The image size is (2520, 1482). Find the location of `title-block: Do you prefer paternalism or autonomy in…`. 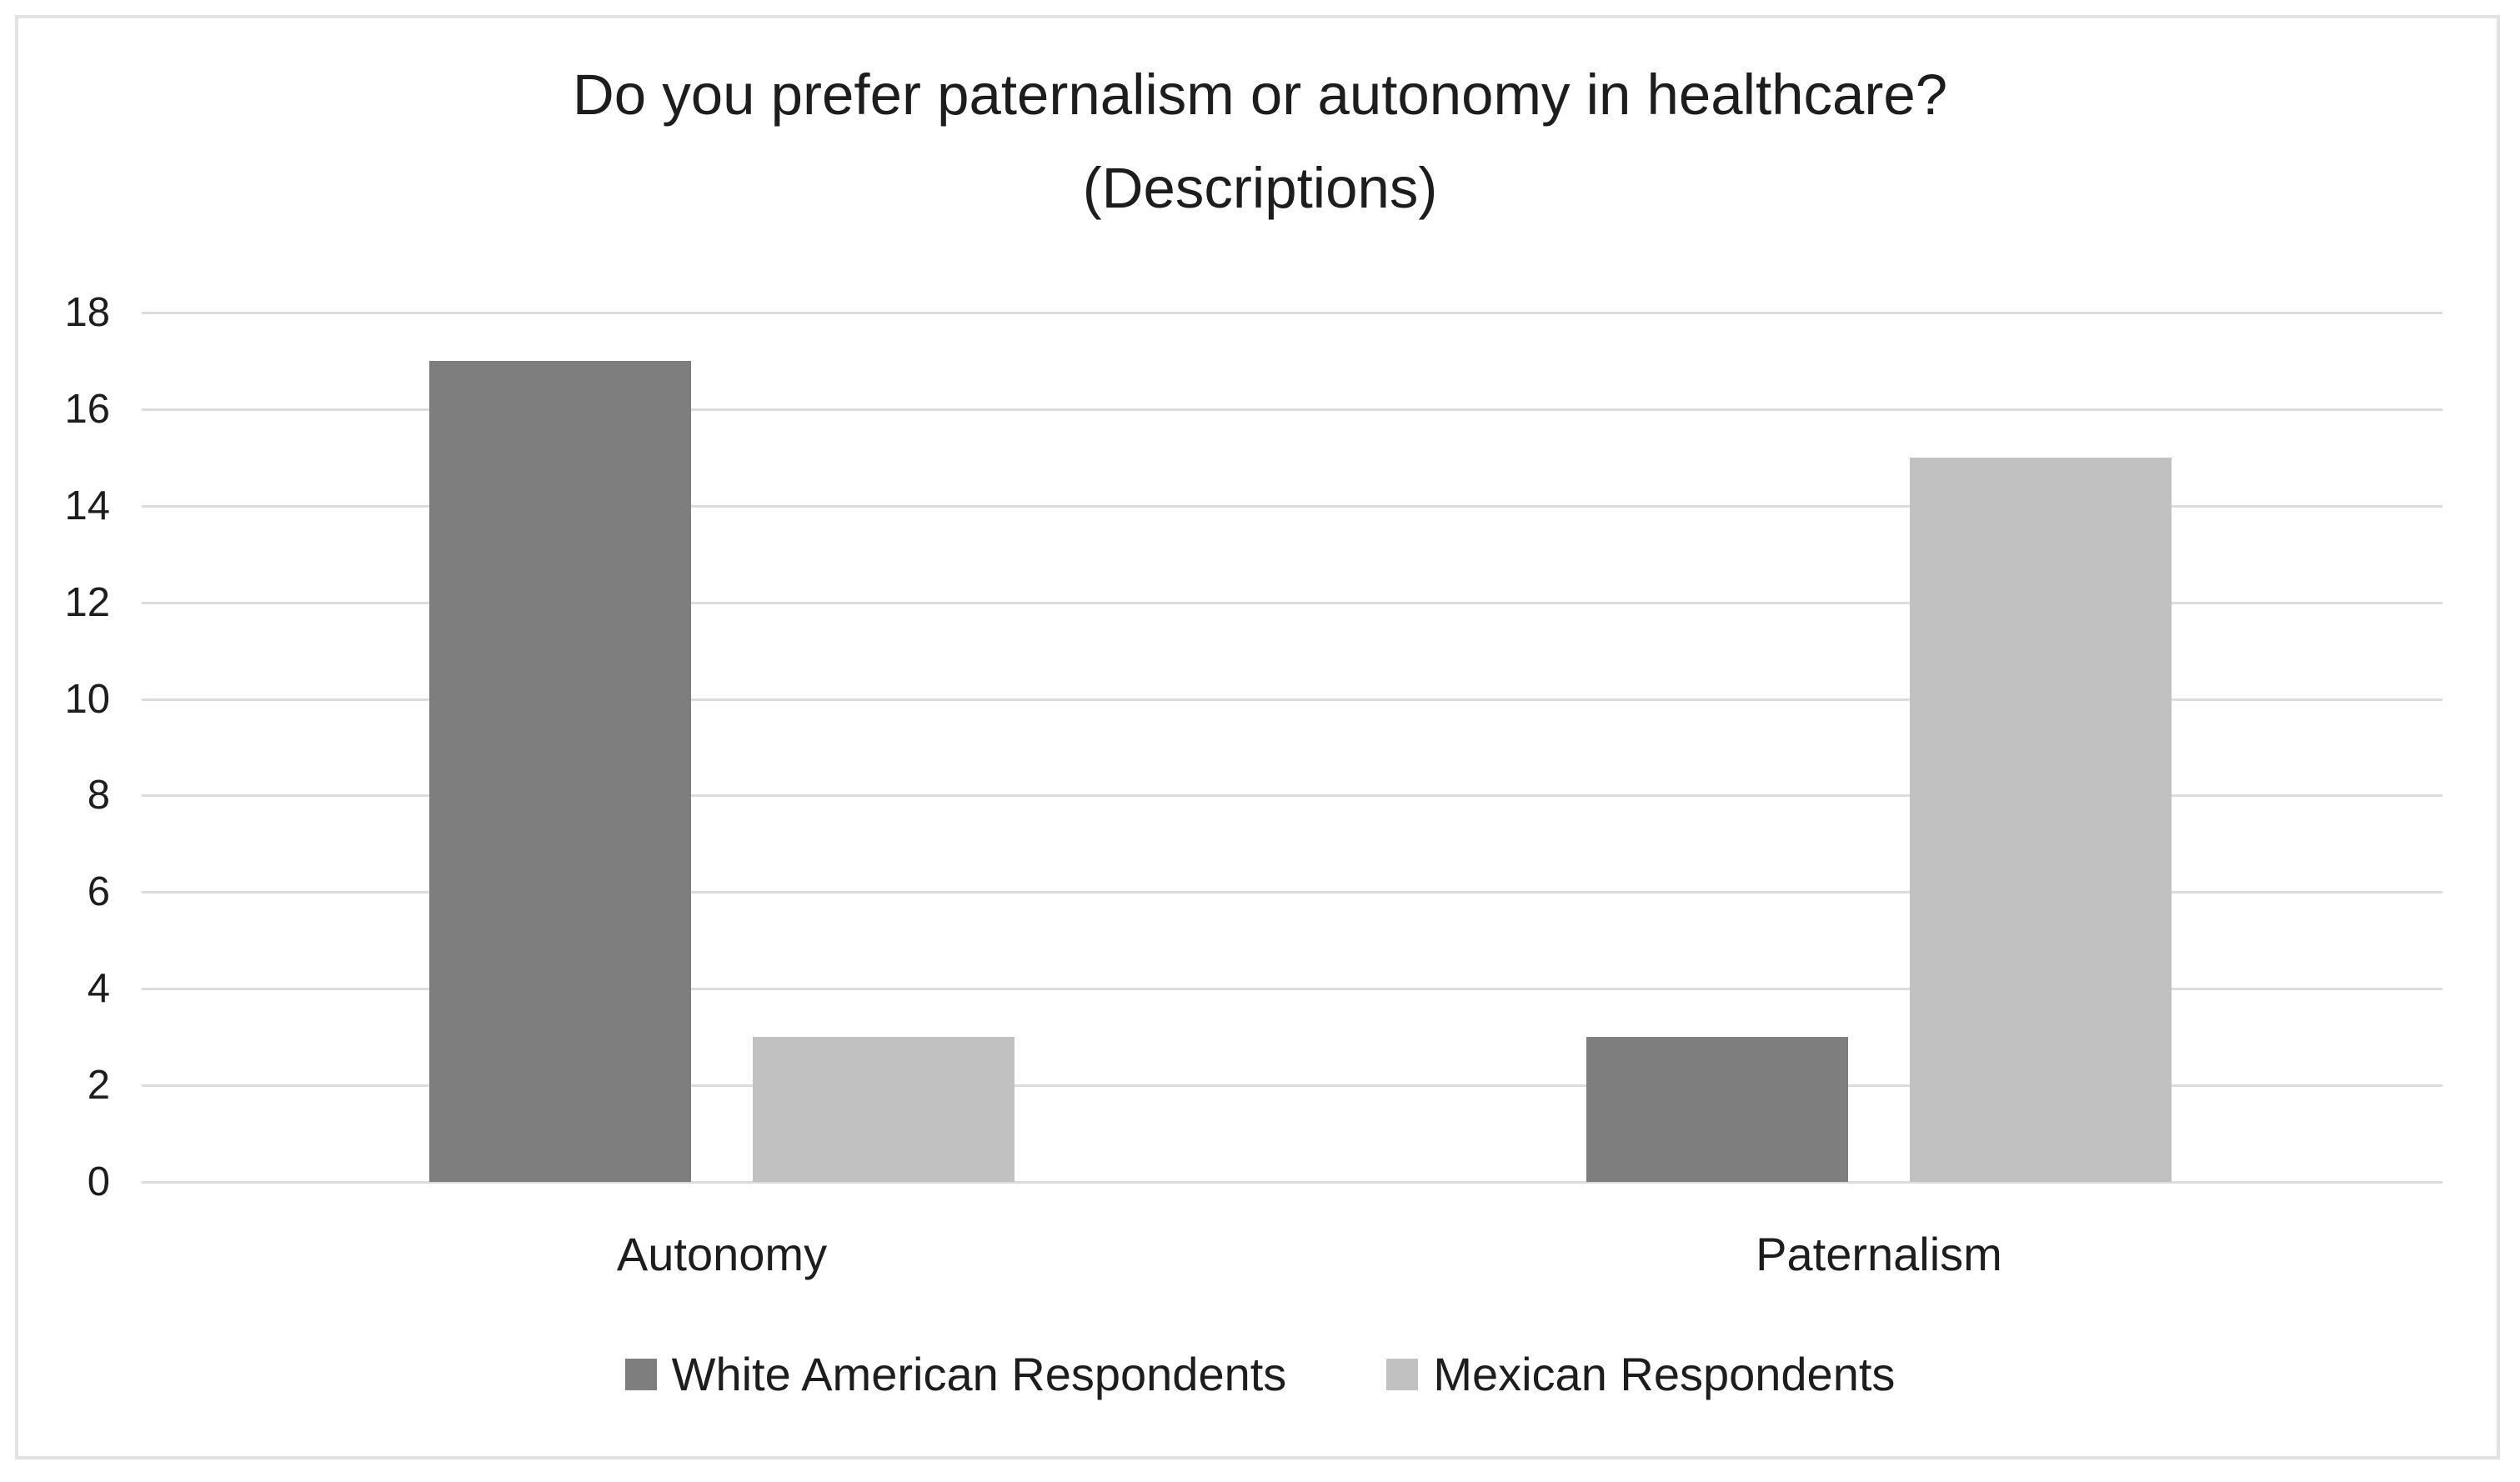

title-block: Do you prefer paternalism or autonomy in… is located at coordinates (1260, 142).